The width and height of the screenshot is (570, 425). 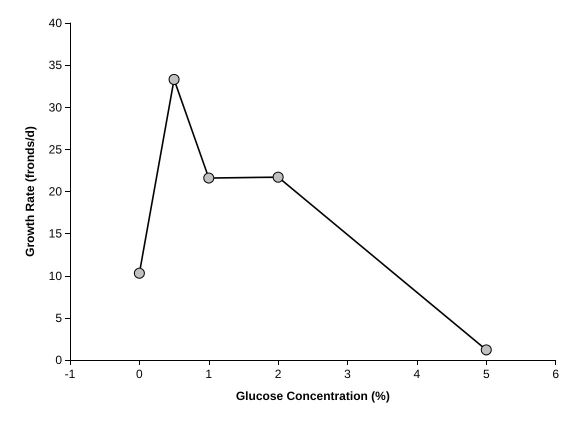 What do you see at coordinates (55, 23) in the screenshot?
I see `y-tick-label: 40` at bounding box center [55, 23].